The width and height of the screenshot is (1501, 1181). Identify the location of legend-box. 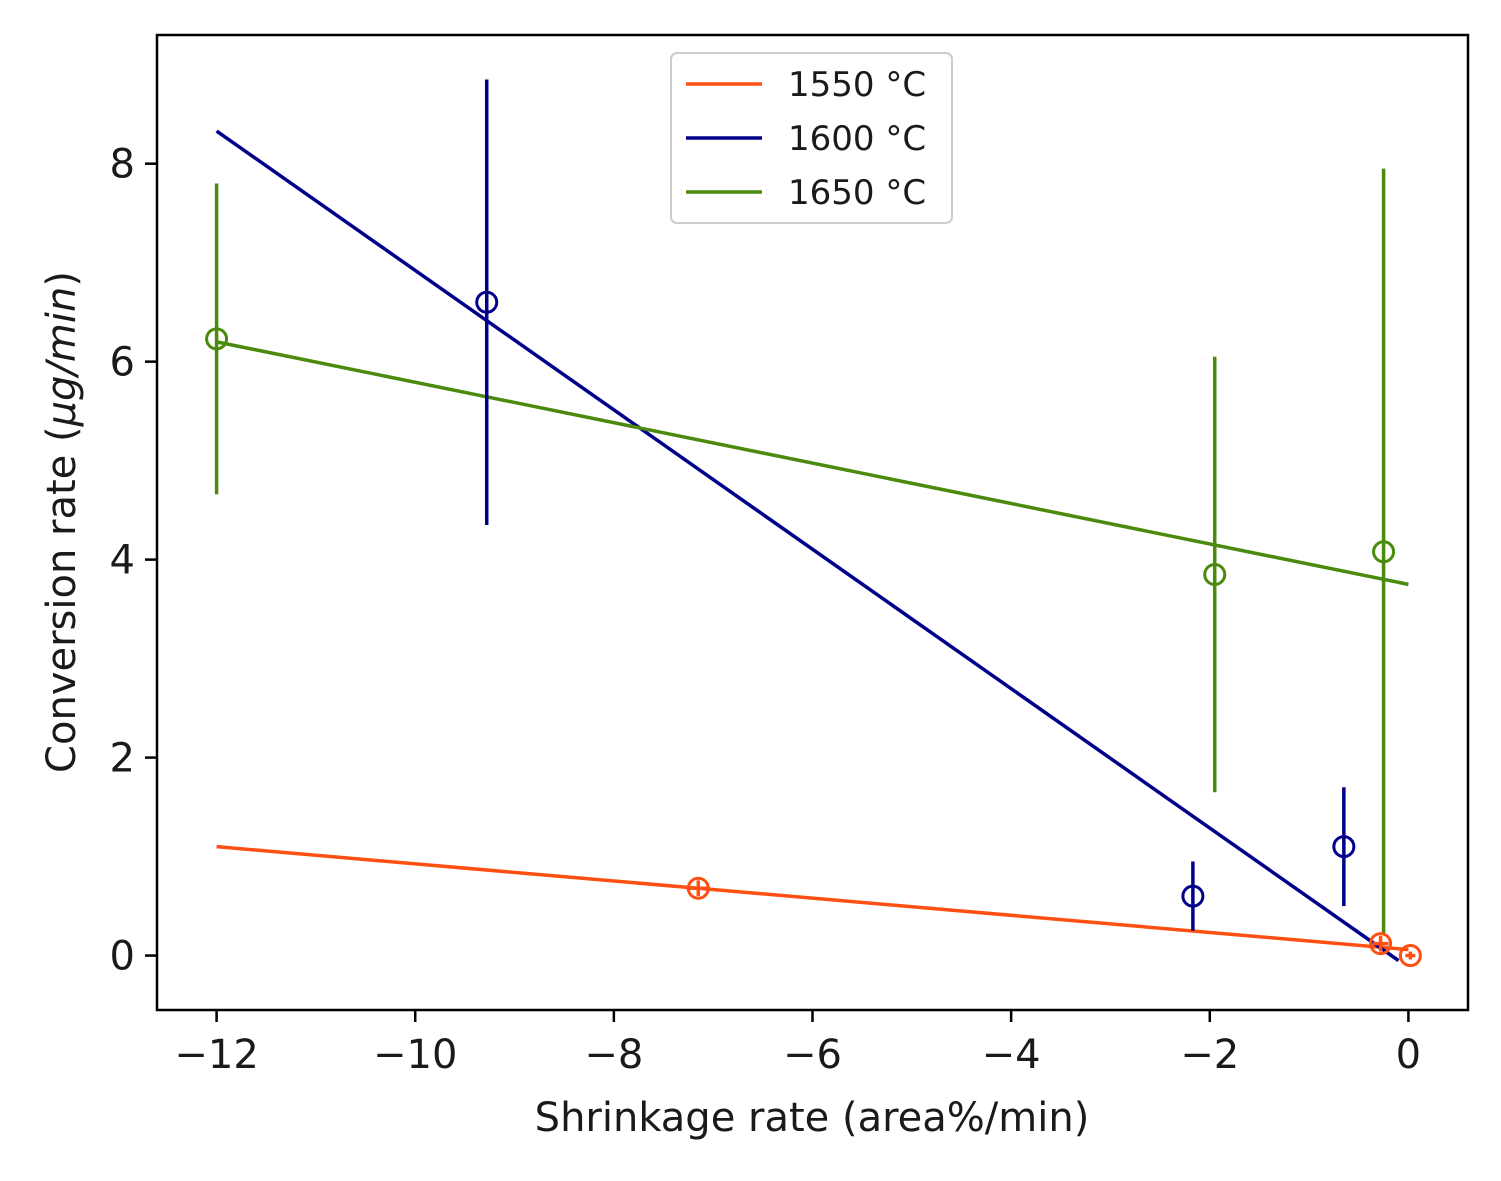
(811, 138).